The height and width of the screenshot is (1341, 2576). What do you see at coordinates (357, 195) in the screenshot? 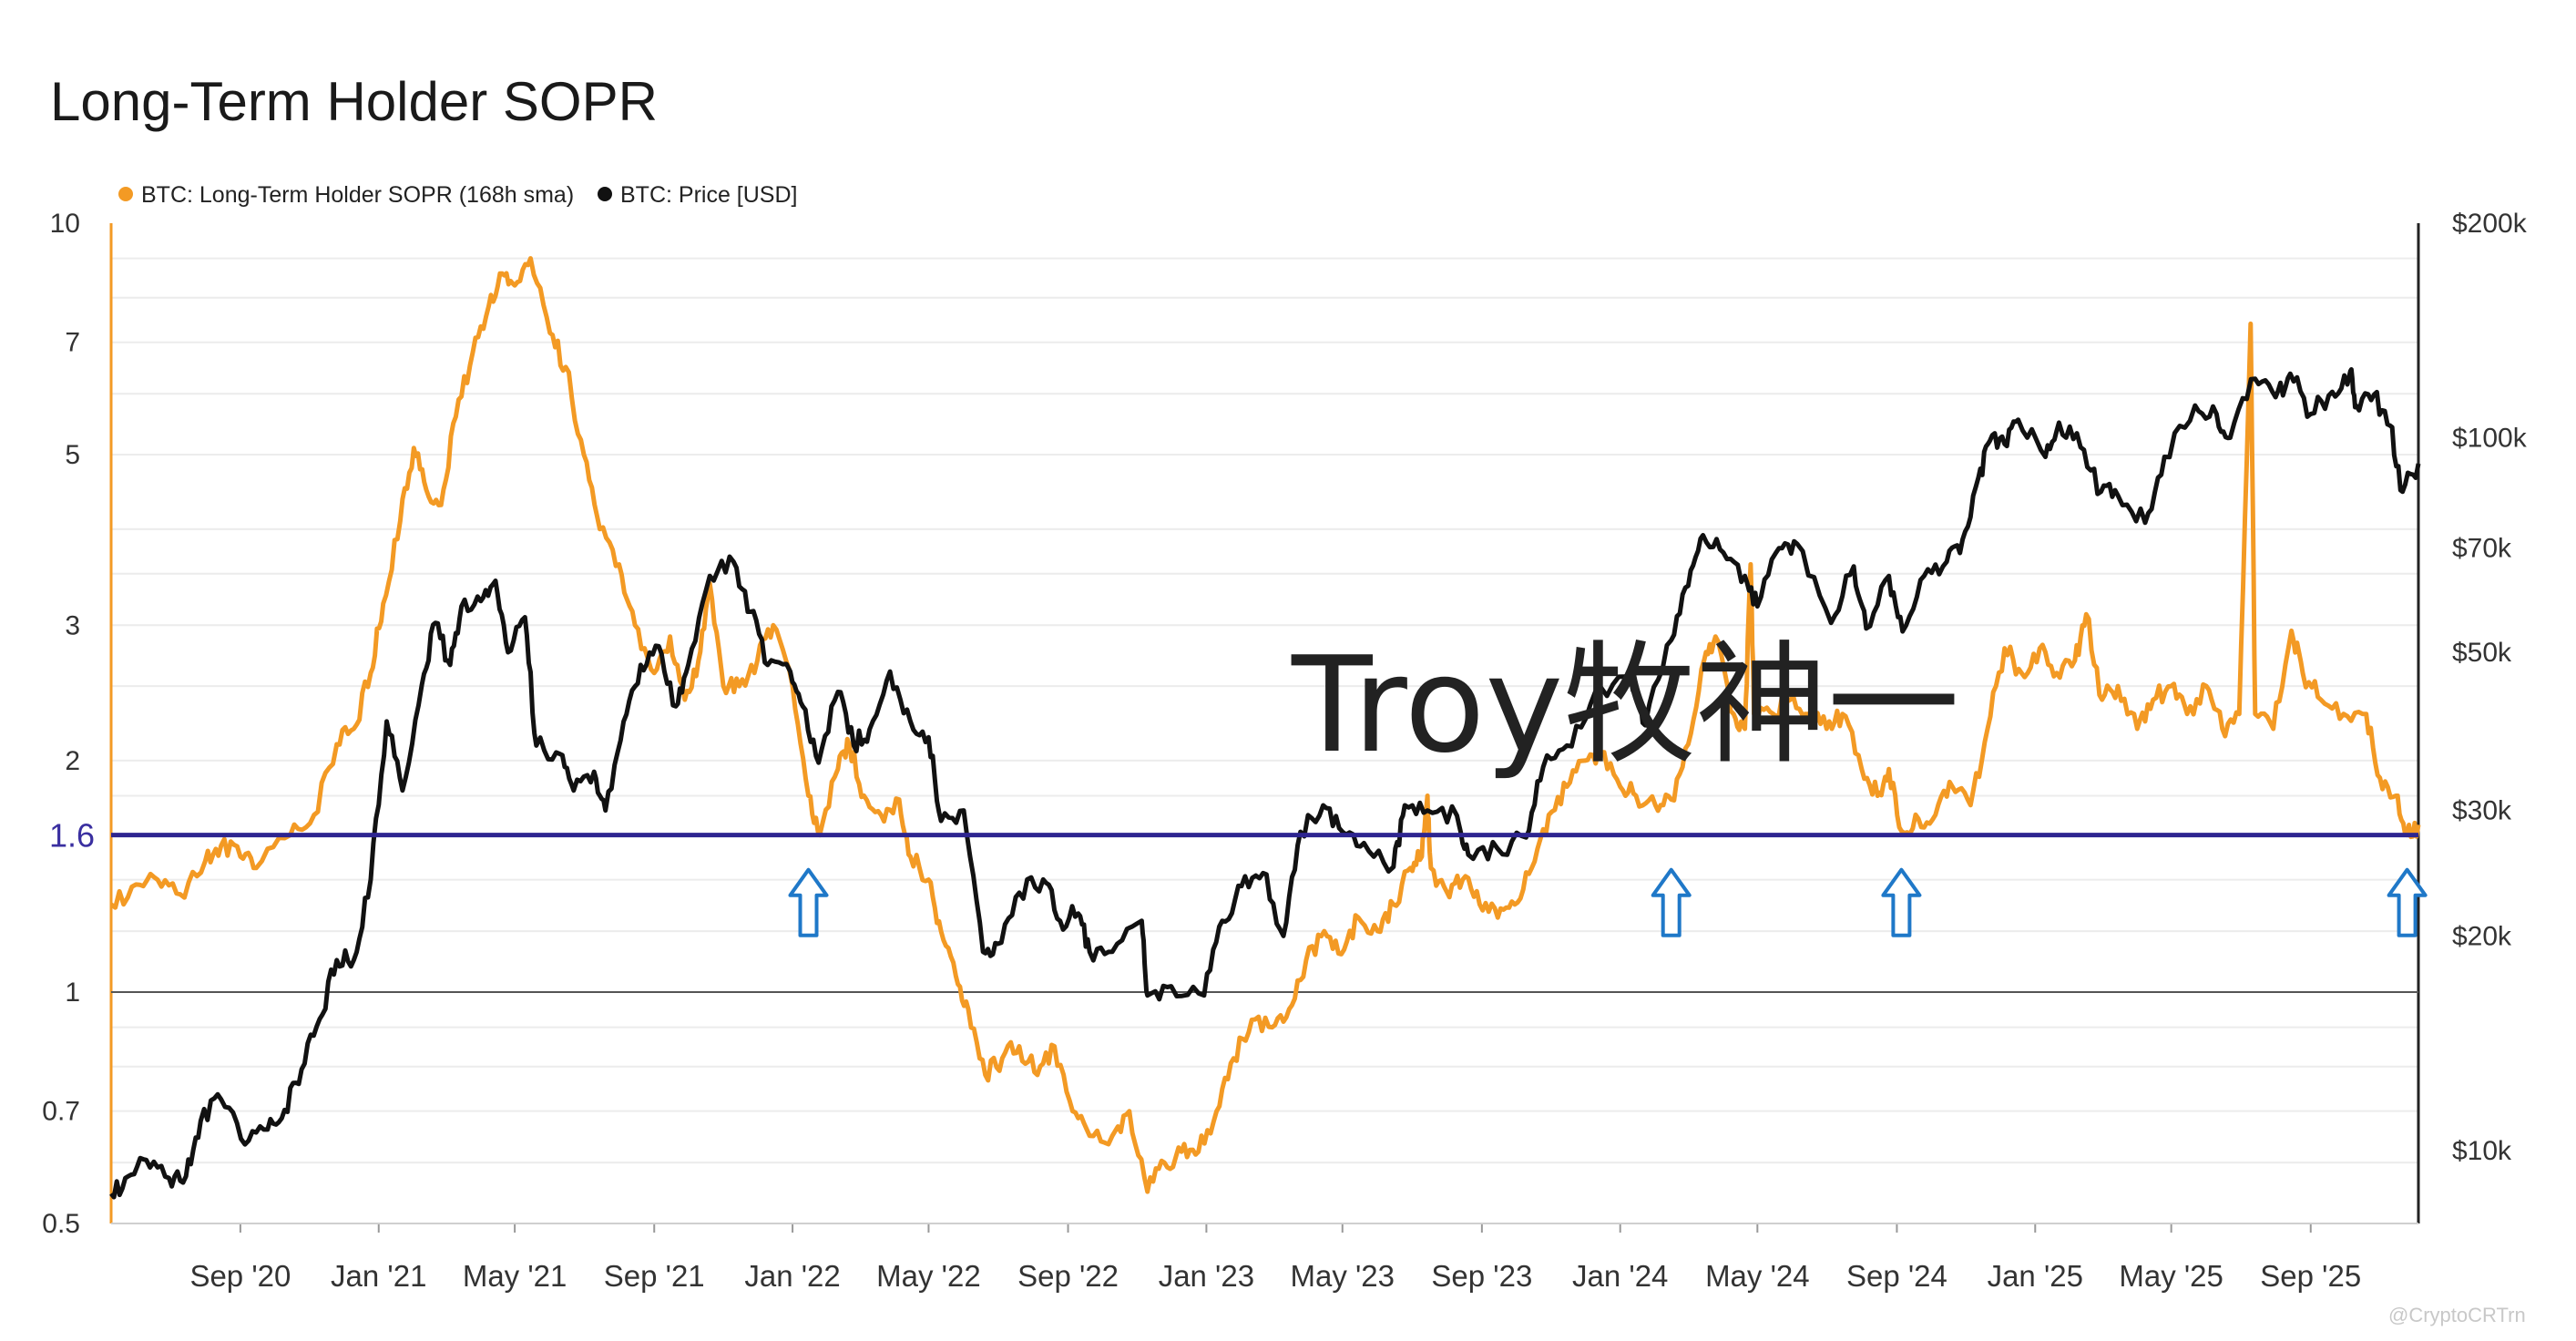
I see `legend-label-sopr: BTC: Long-Term Holder SOPR (168h sma)` at bounding box center [357, 195].